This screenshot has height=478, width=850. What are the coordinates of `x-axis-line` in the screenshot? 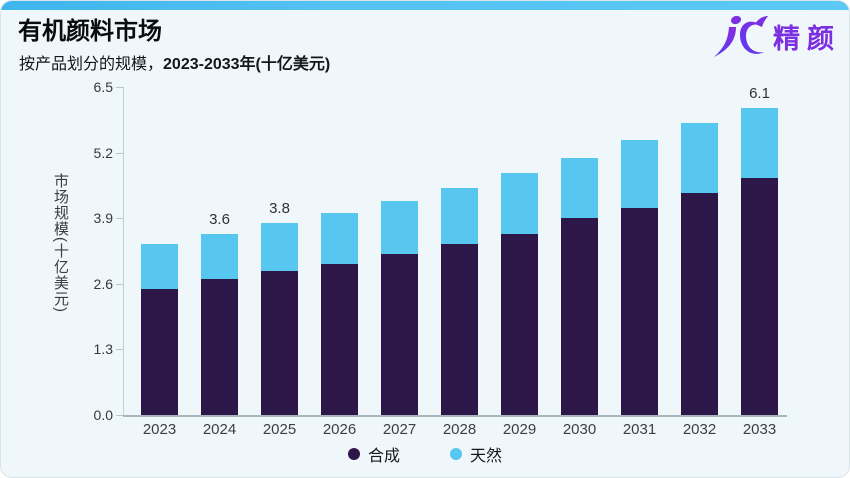 It's located at (455, 416).